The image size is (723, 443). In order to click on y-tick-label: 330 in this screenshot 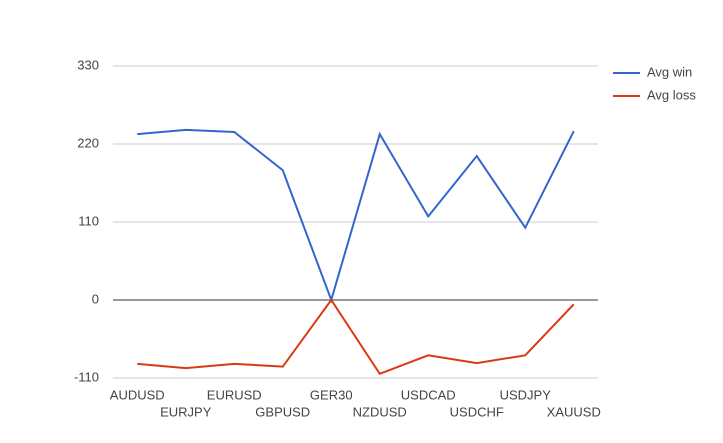, I will do `click(88, 64)`.